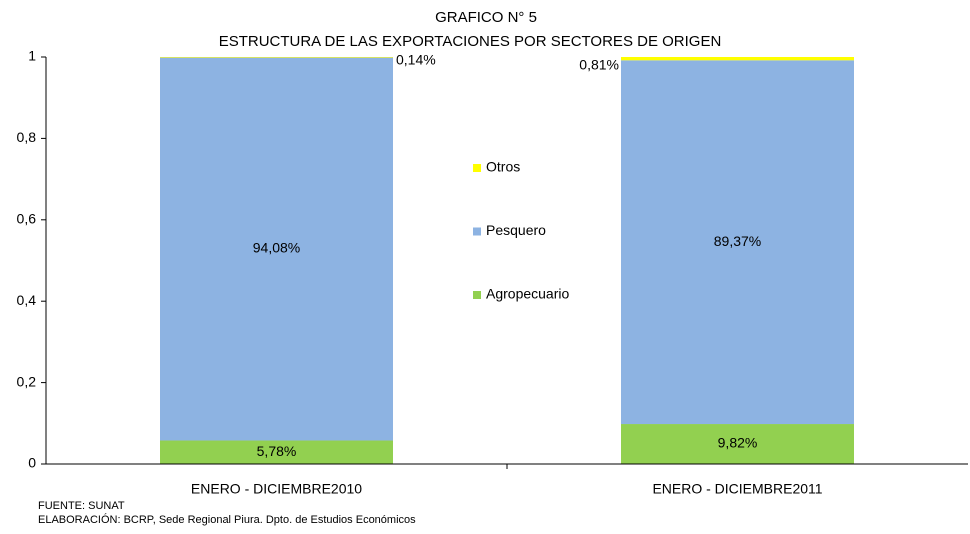 The height and width of the screenshot is (534, 970). Describe the element at coordinates (737, 489) in the screenshot. I see `x-tick-label: ENERO - DICIEMBRE2011` at that location.